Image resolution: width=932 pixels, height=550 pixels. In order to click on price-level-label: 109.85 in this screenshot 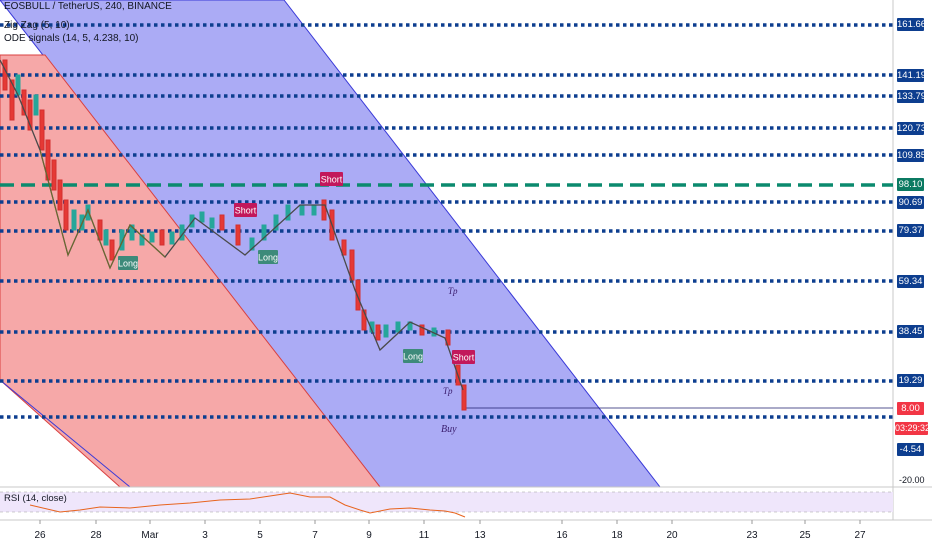, I will do `click(912, 155)`.